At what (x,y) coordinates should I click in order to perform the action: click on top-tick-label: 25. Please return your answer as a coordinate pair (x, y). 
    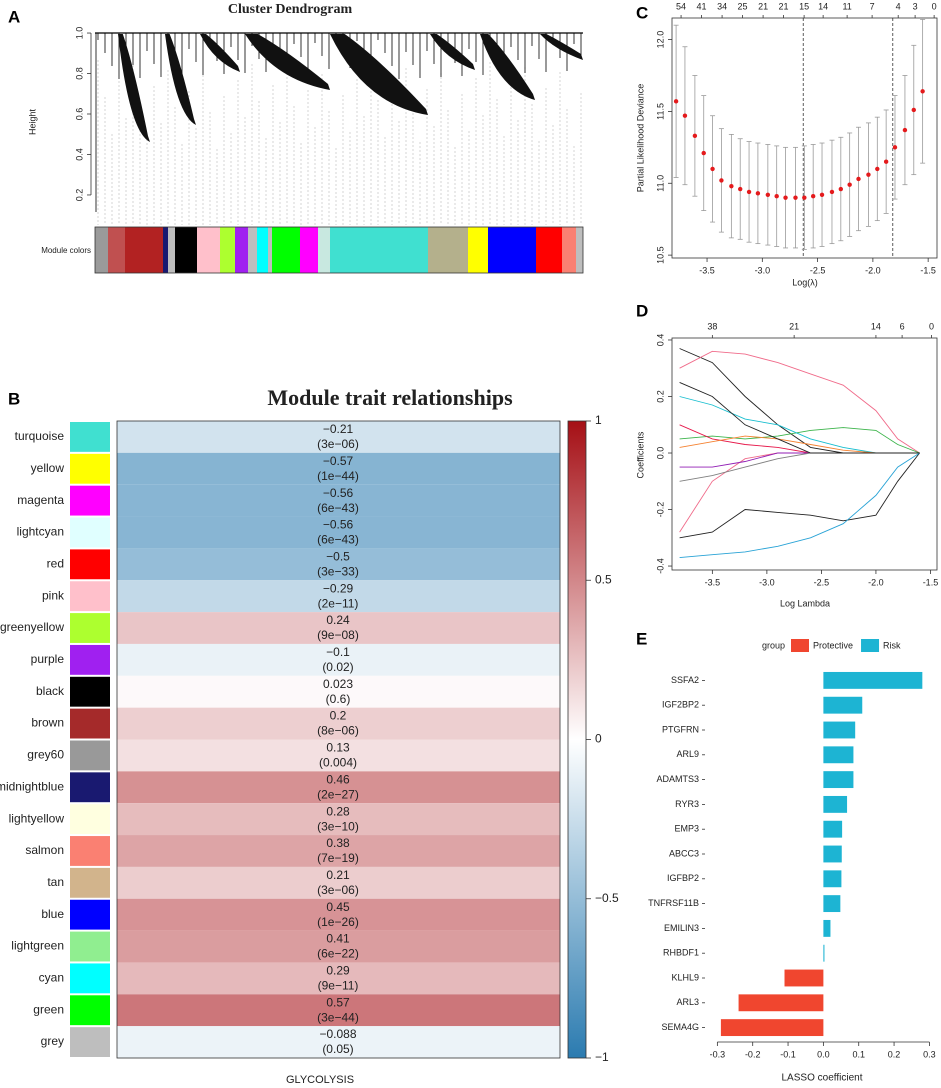
    Looking at the image, I should click on (743, 6).